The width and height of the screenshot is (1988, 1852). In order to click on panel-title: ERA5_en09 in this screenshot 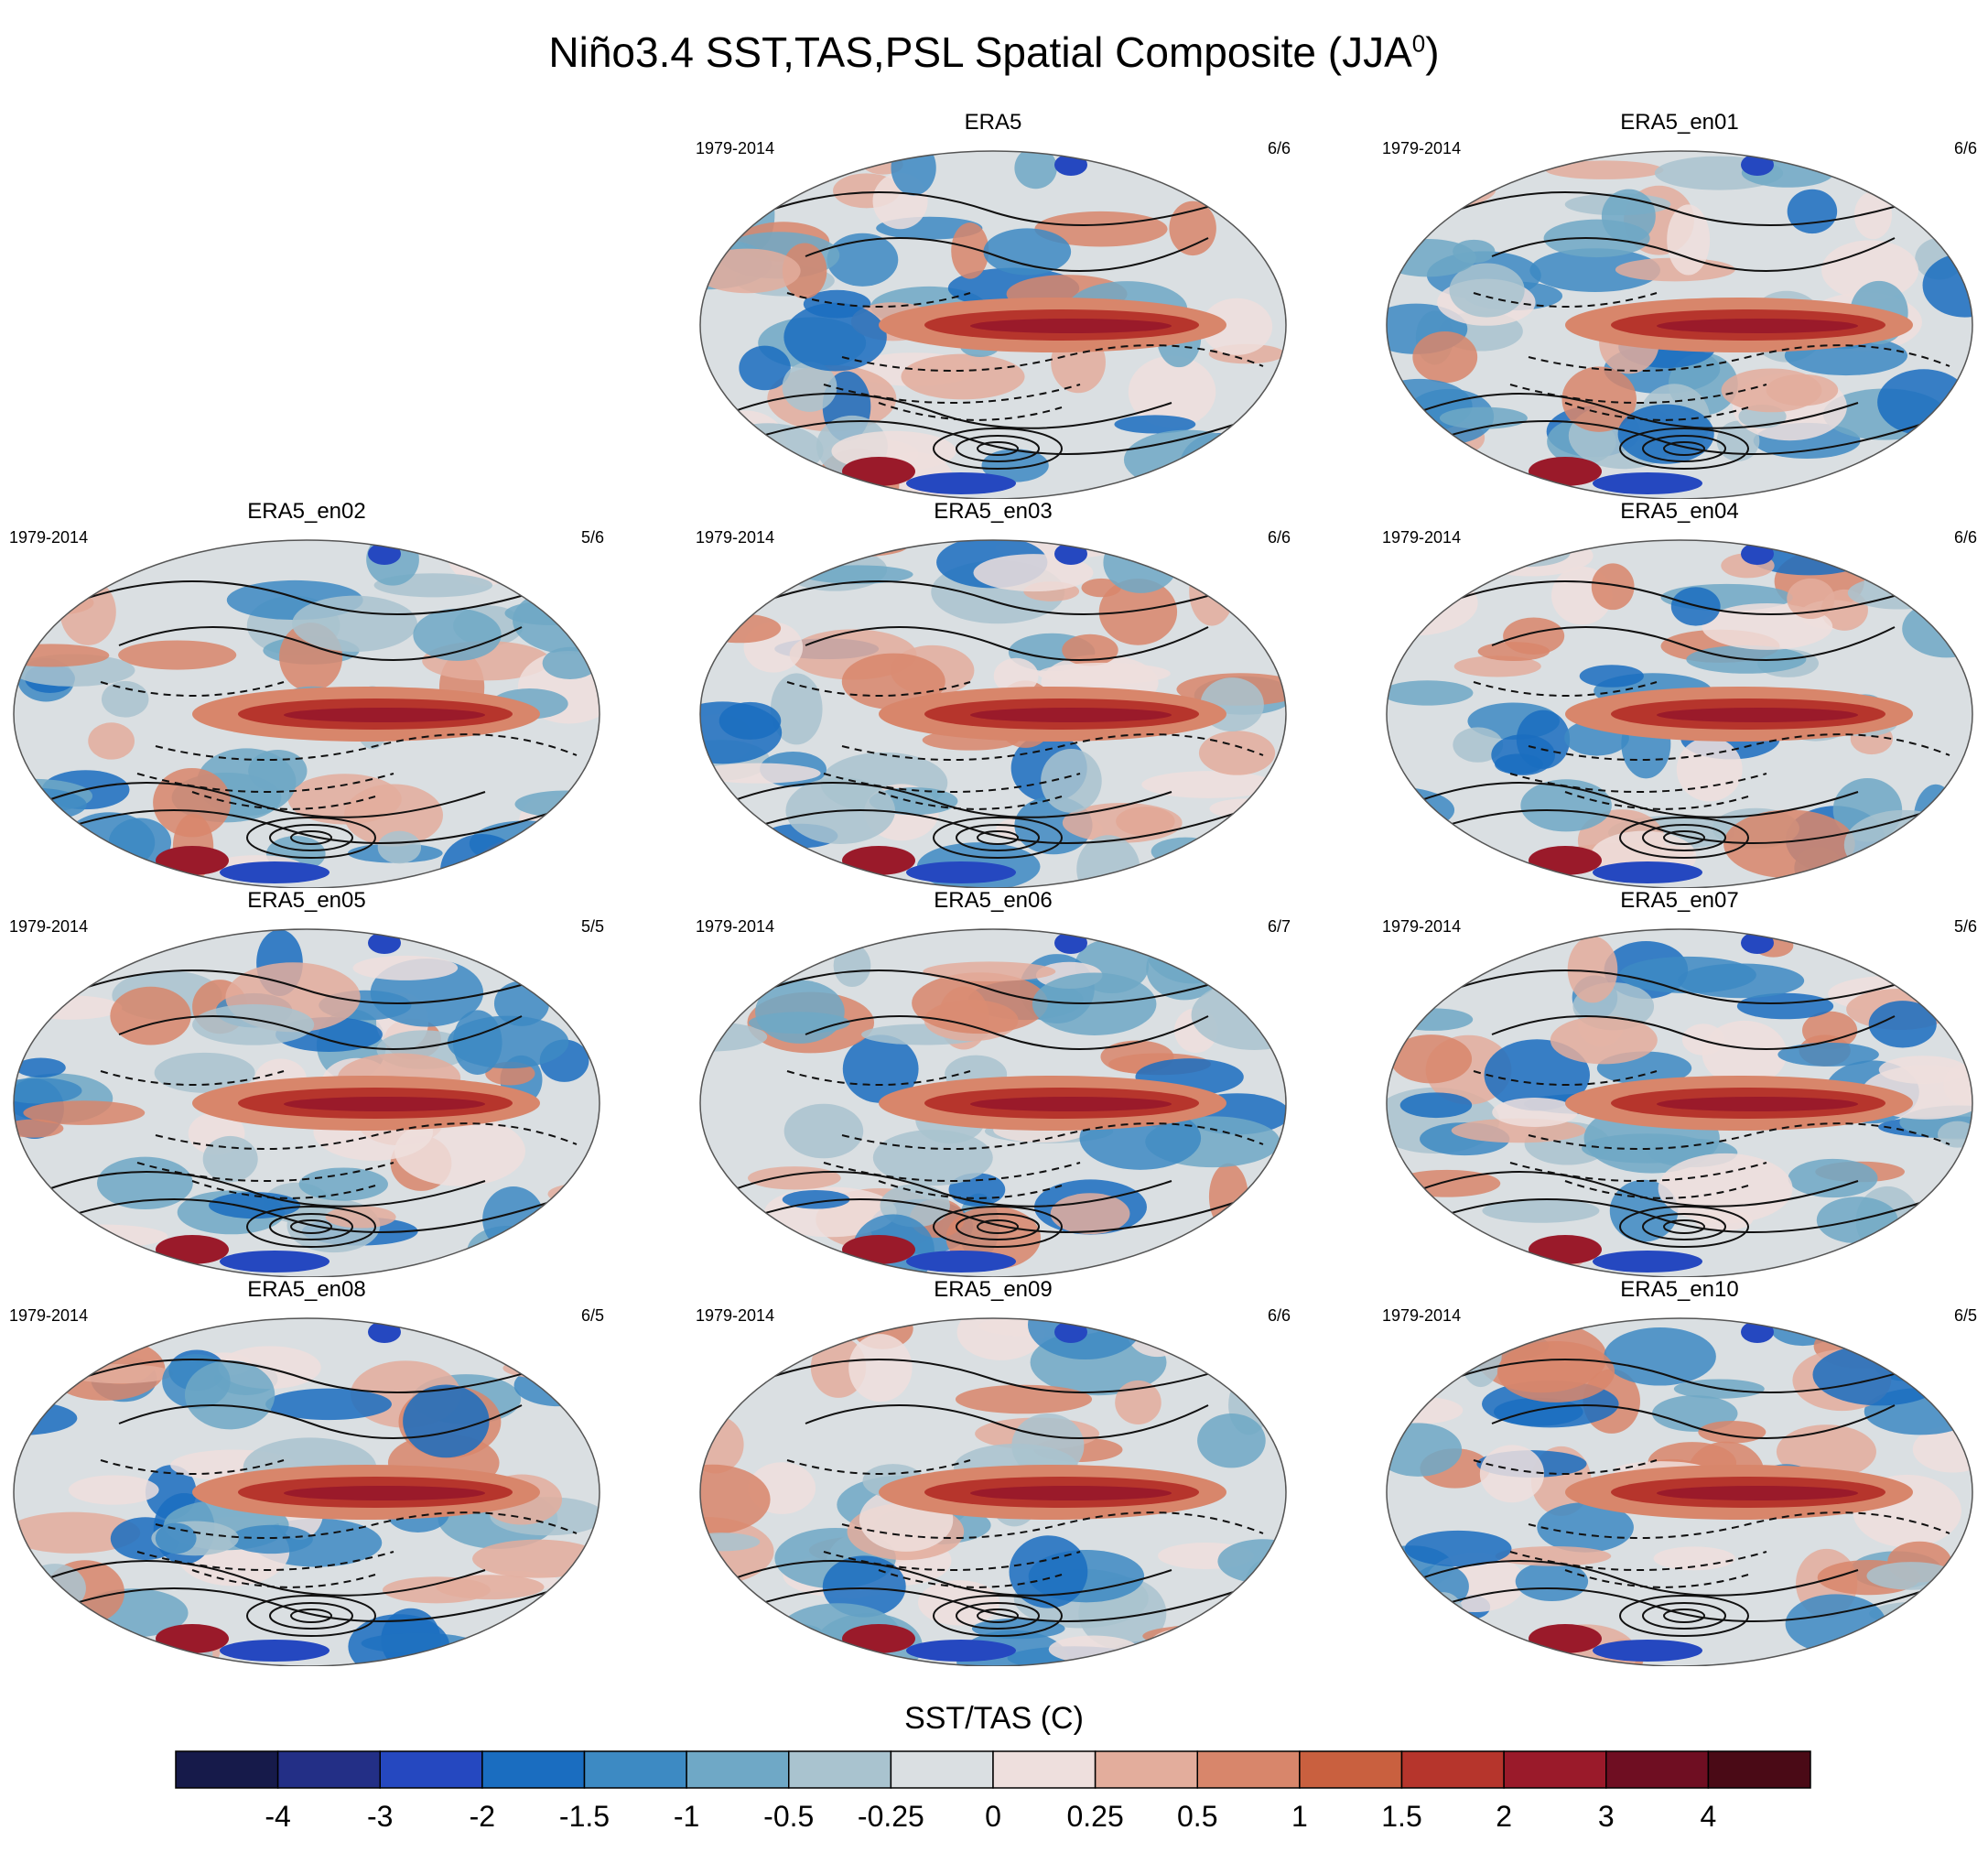, I will do `click(993, 1289)`.